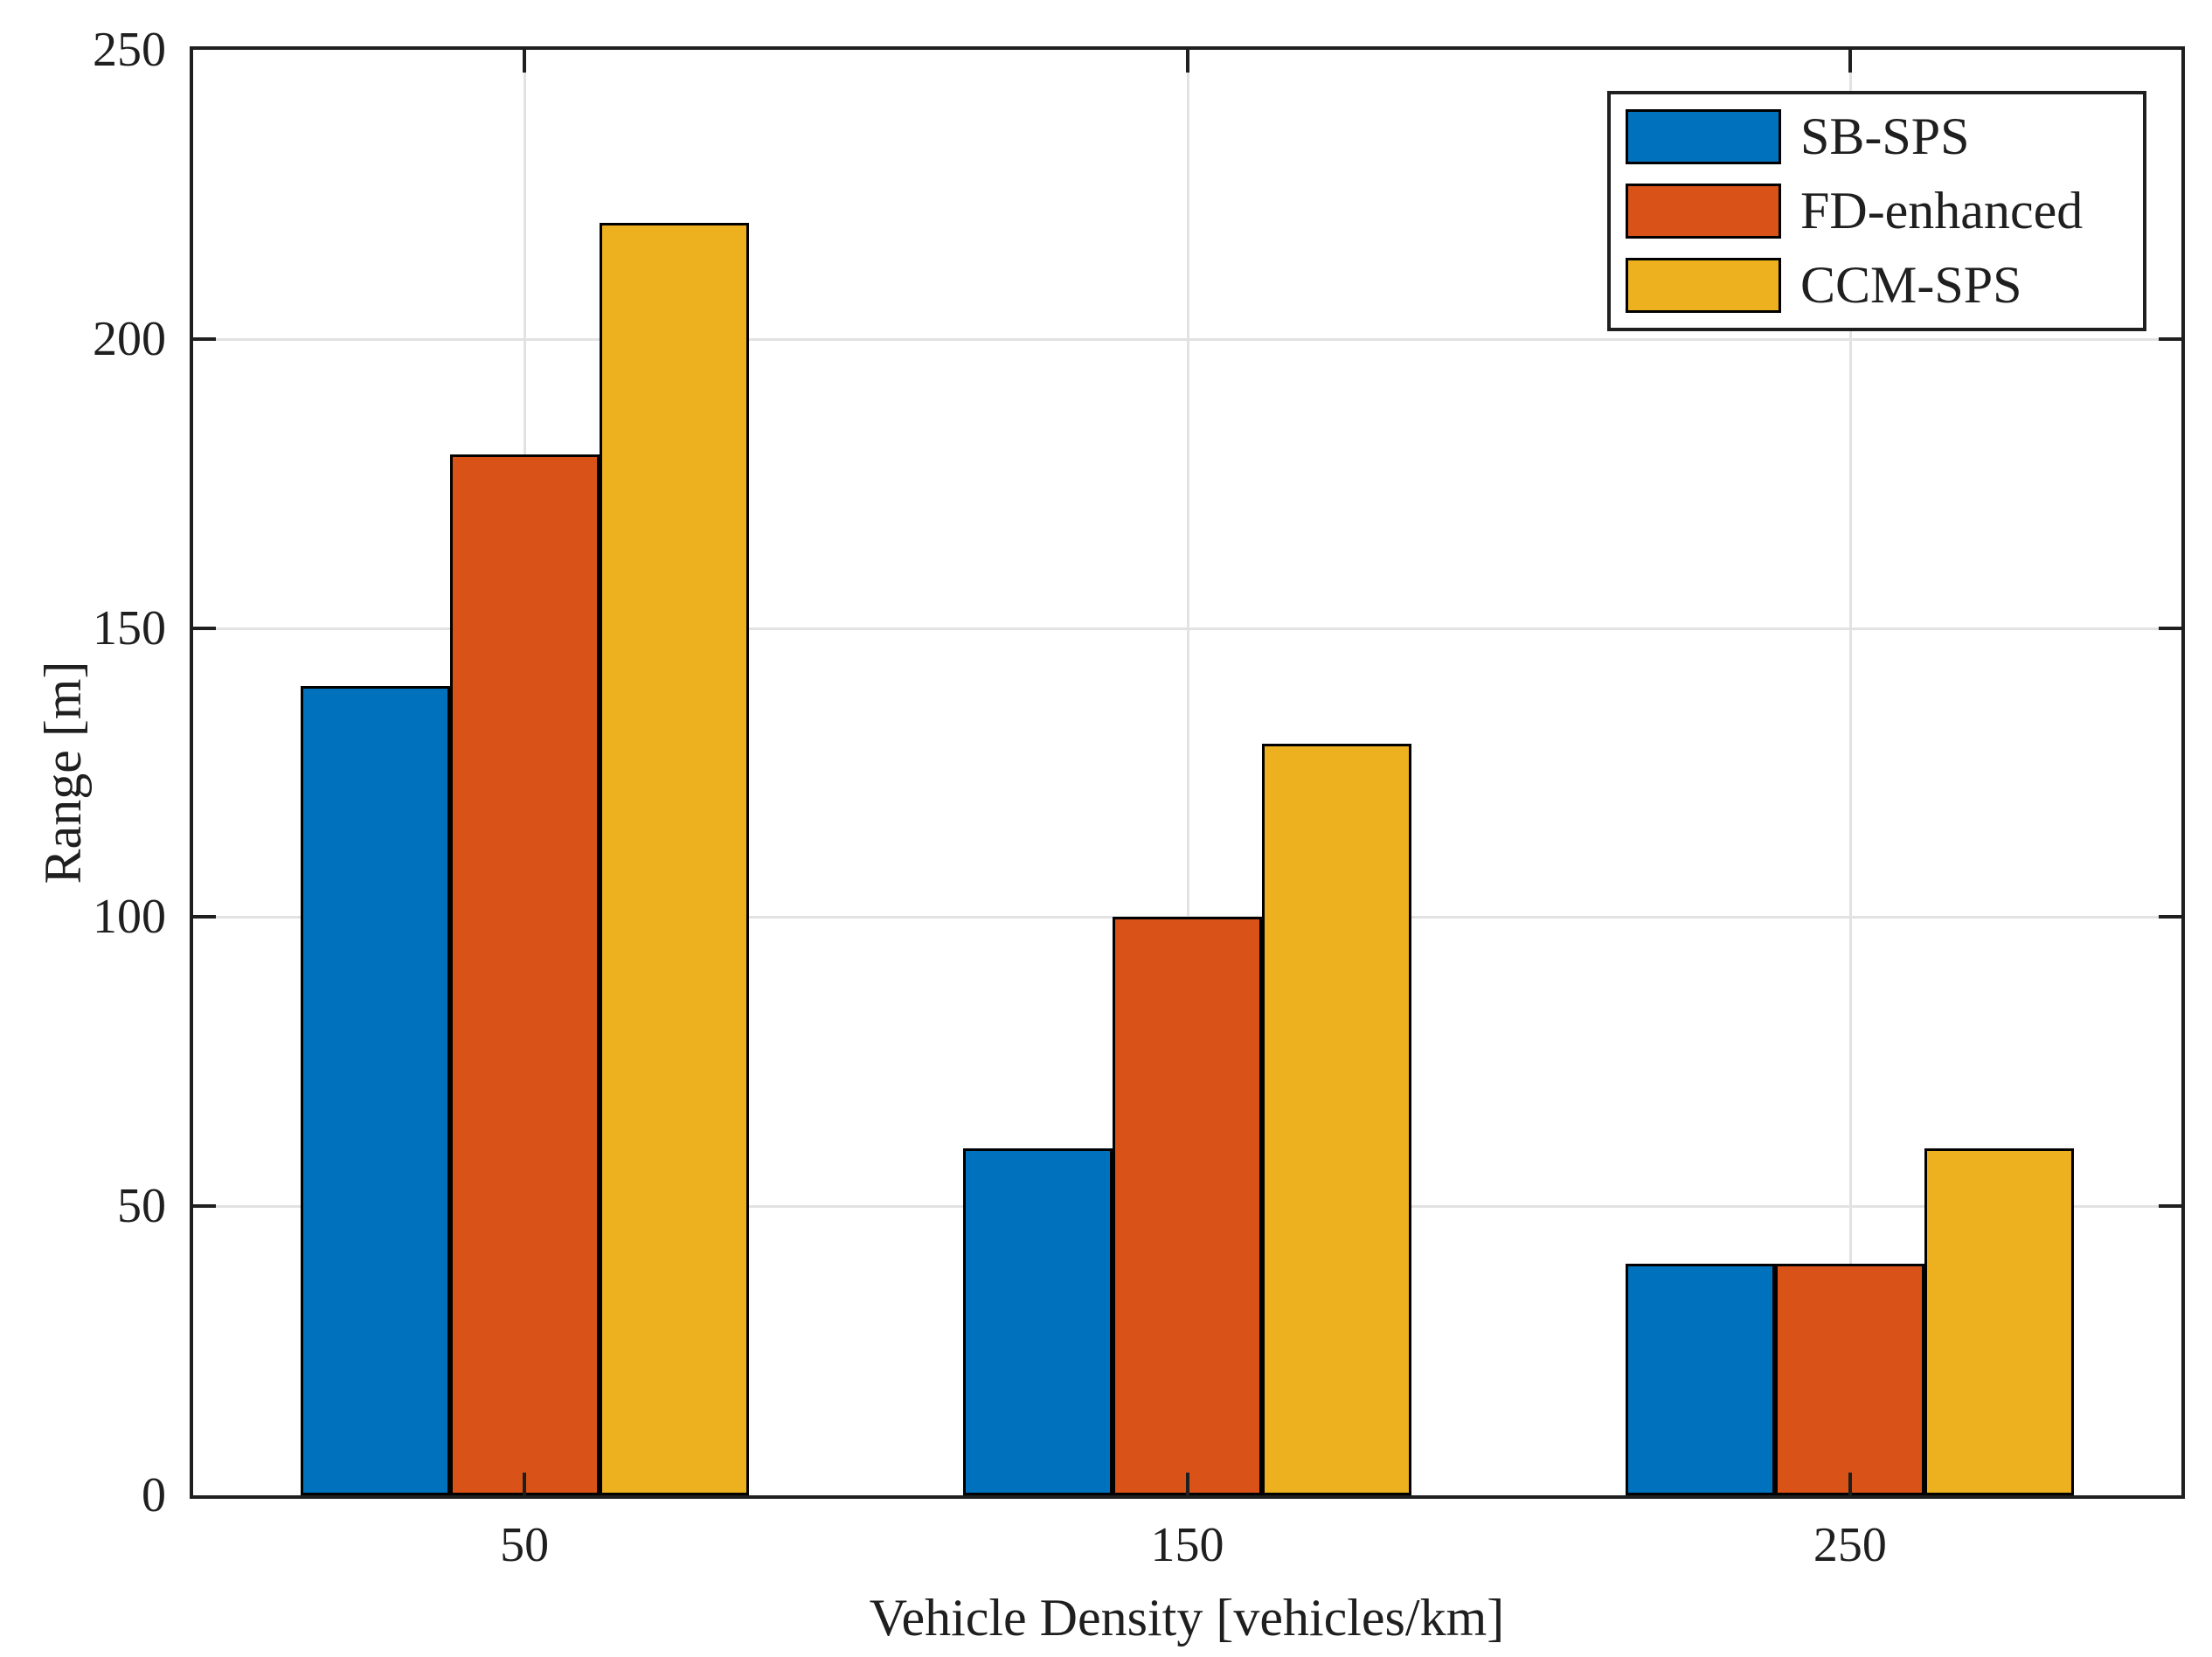 The image size is (2212, 1657). Describe the element at coordinates (2170, 917) in the screenshot. I see `y-tick-100-right` at that location.